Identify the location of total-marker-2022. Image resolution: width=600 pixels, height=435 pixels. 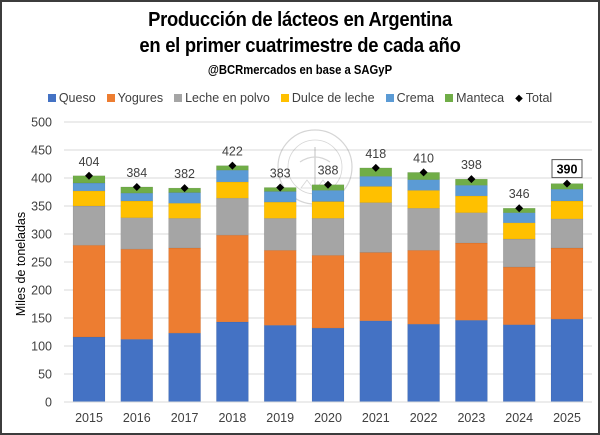
(423, 172).